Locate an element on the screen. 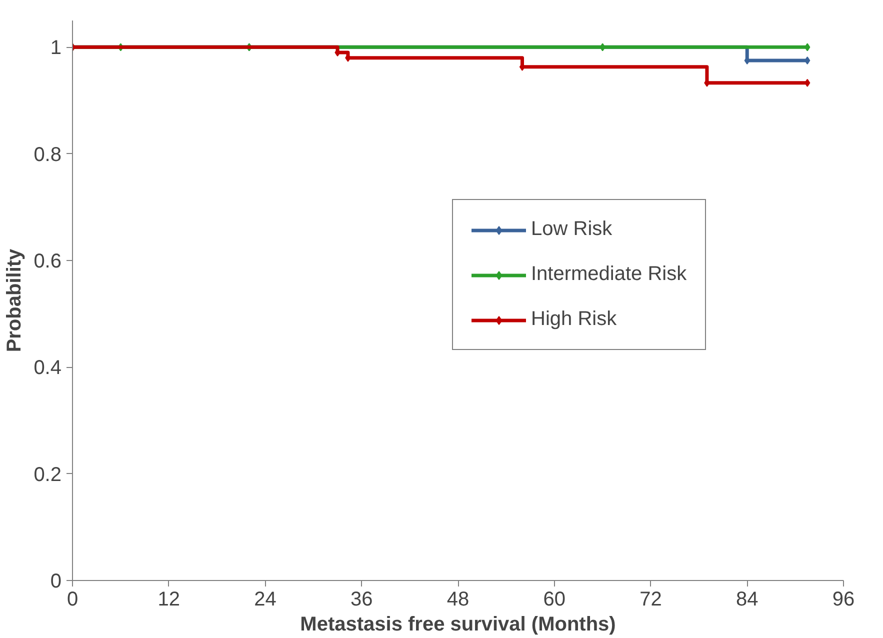 The width and height of the screenshot is (883, 638). x-tick-label: 12 is located at coordinates (169, 599).